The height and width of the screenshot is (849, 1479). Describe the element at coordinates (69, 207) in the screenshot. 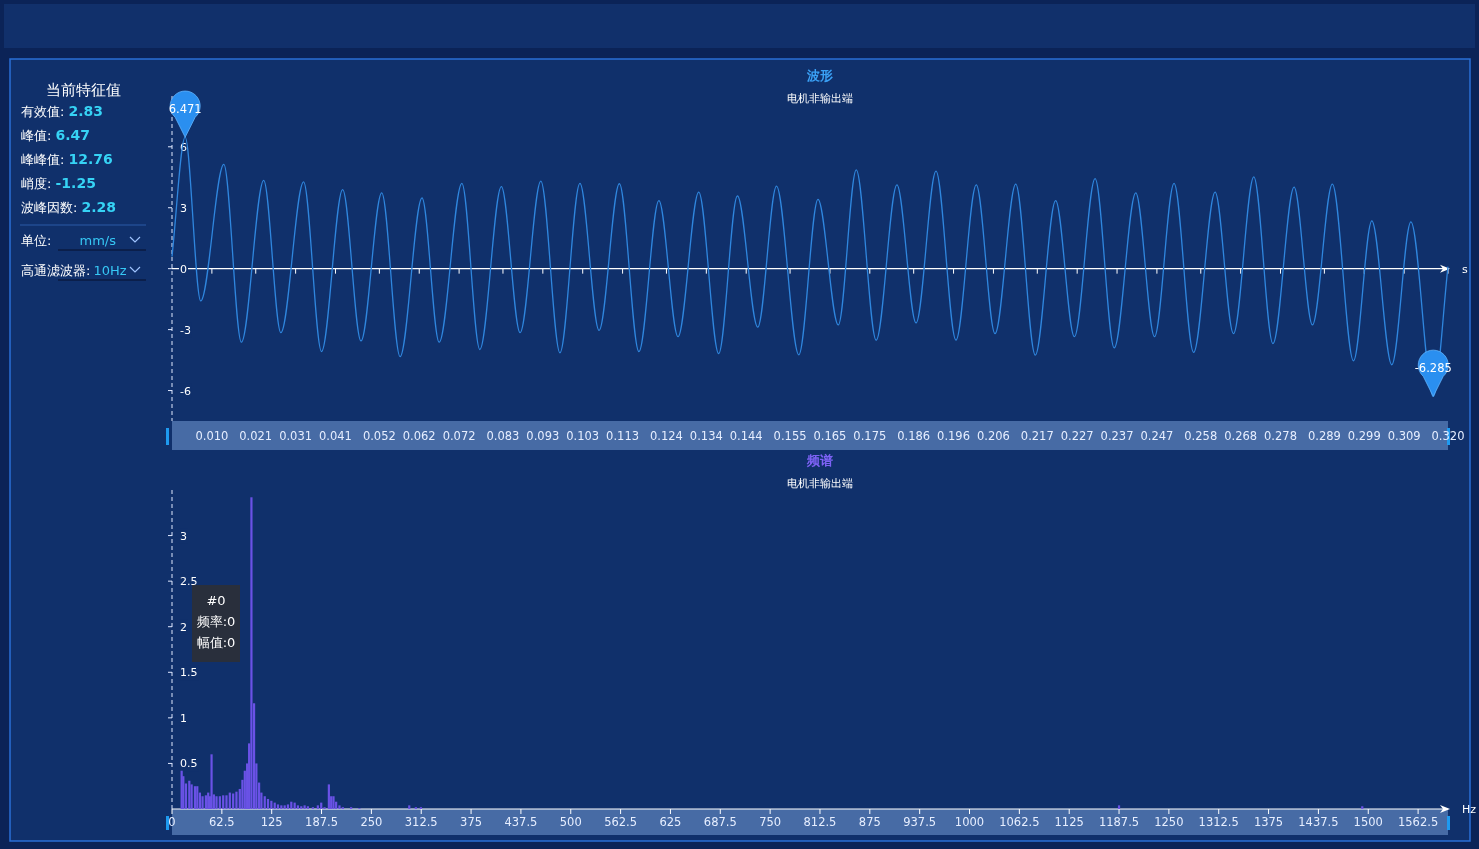

I see `text: 波峰因数: 2.28` at that location.